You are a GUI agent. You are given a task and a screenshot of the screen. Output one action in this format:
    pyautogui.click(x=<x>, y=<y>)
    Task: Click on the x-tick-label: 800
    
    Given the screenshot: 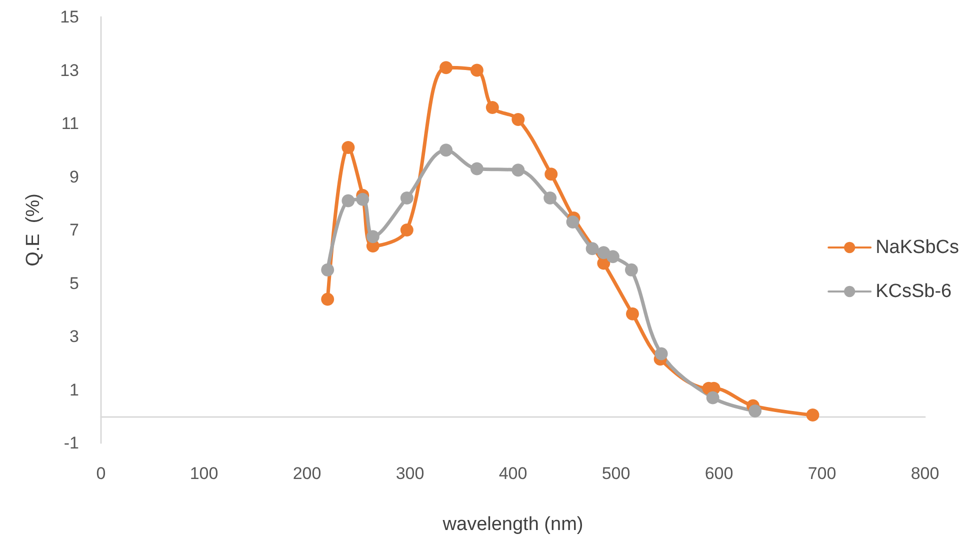 What is the action you would take?
    pyautogui.click(x=925, y=473)
    